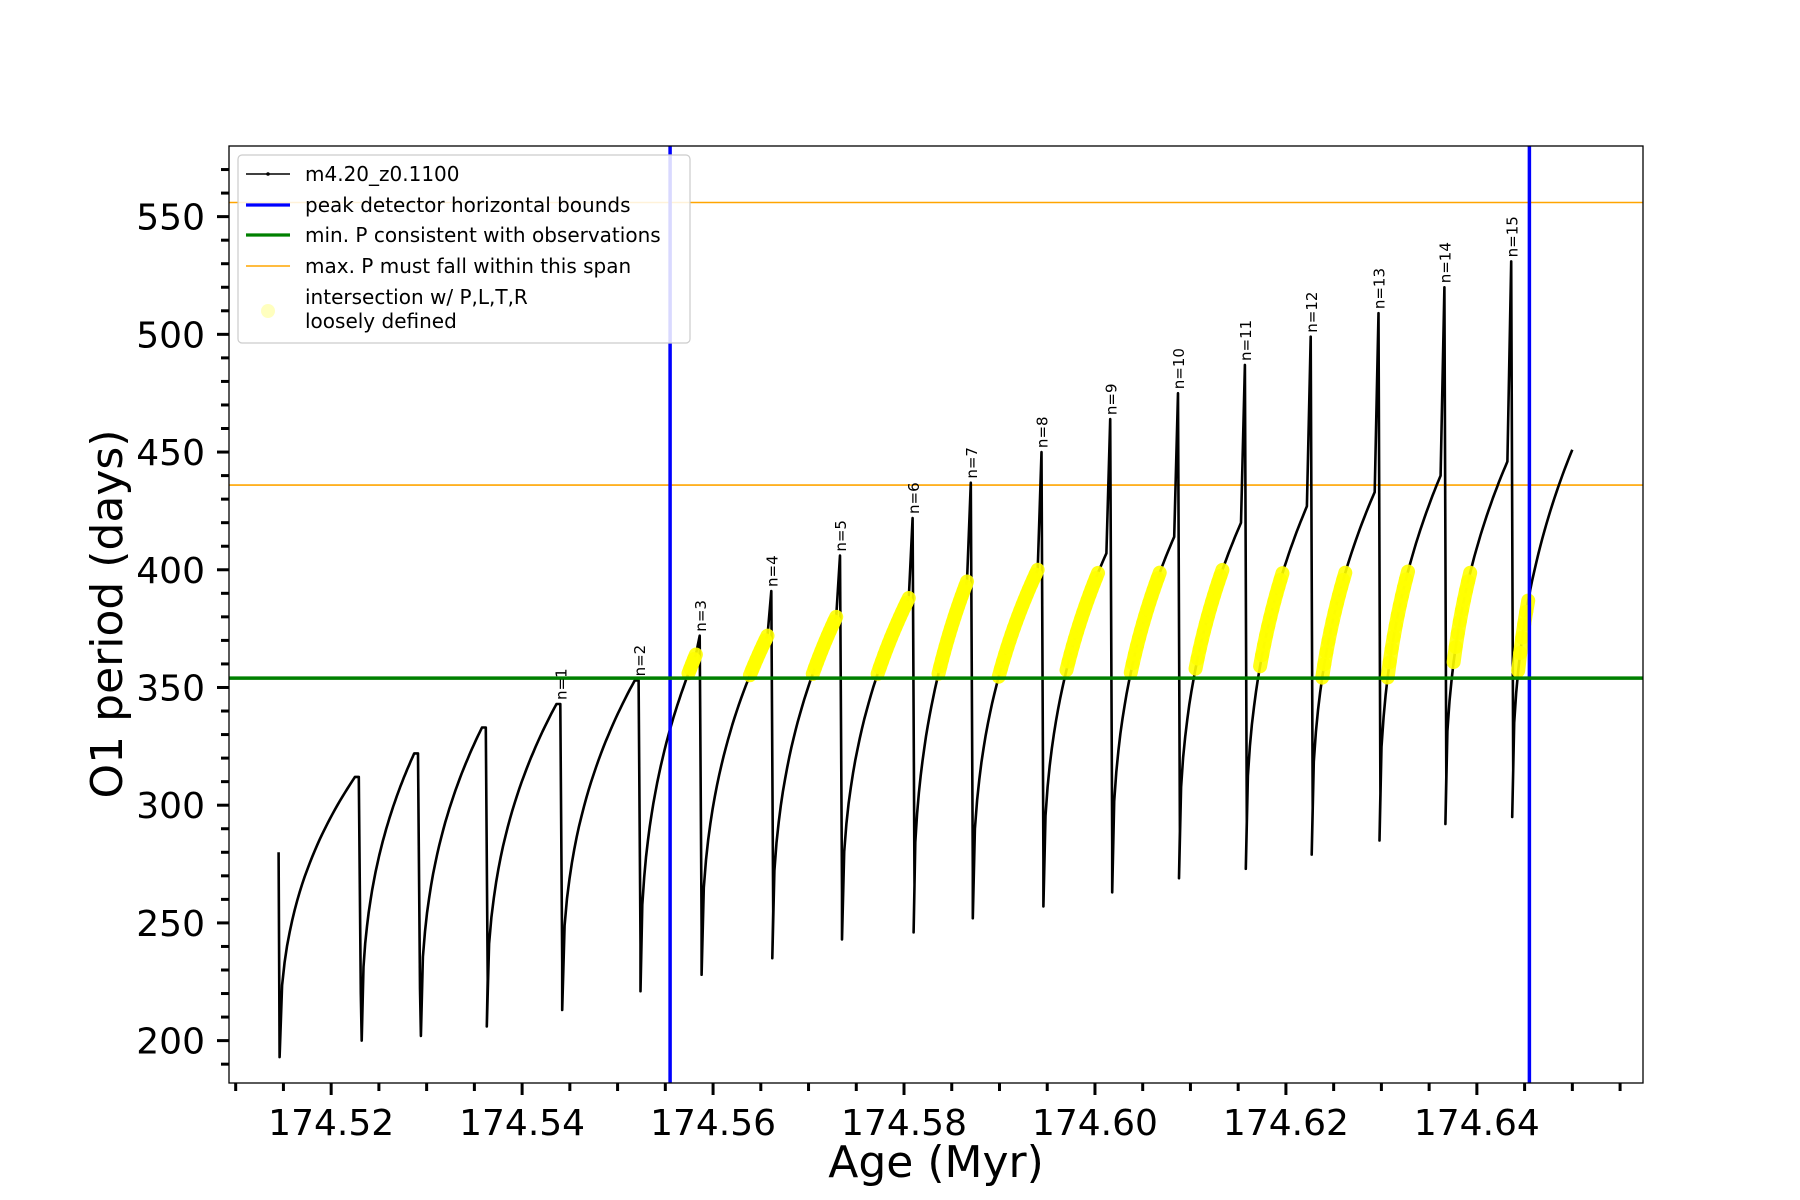 This screenshot has width=1800, height=1200. I want to click on y-tick-label: 300, so click(170, 806).